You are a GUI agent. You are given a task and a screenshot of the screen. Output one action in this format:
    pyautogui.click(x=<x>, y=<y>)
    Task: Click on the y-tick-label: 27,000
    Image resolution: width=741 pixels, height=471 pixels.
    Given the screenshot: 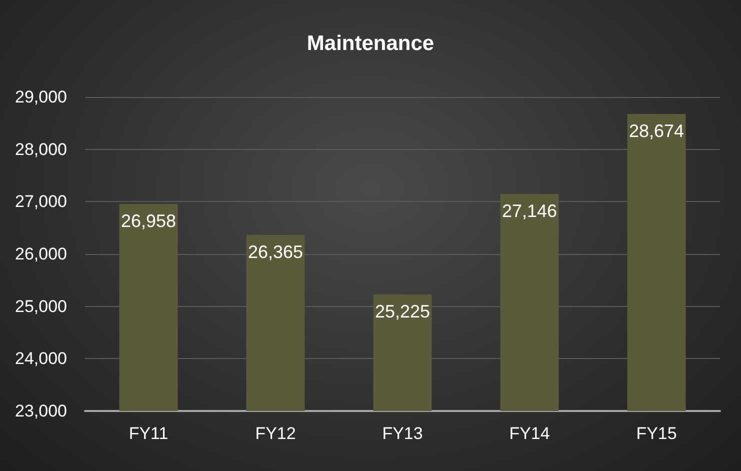 What is the action you would take?
    pyautogui.click(x=41, y=202)
    